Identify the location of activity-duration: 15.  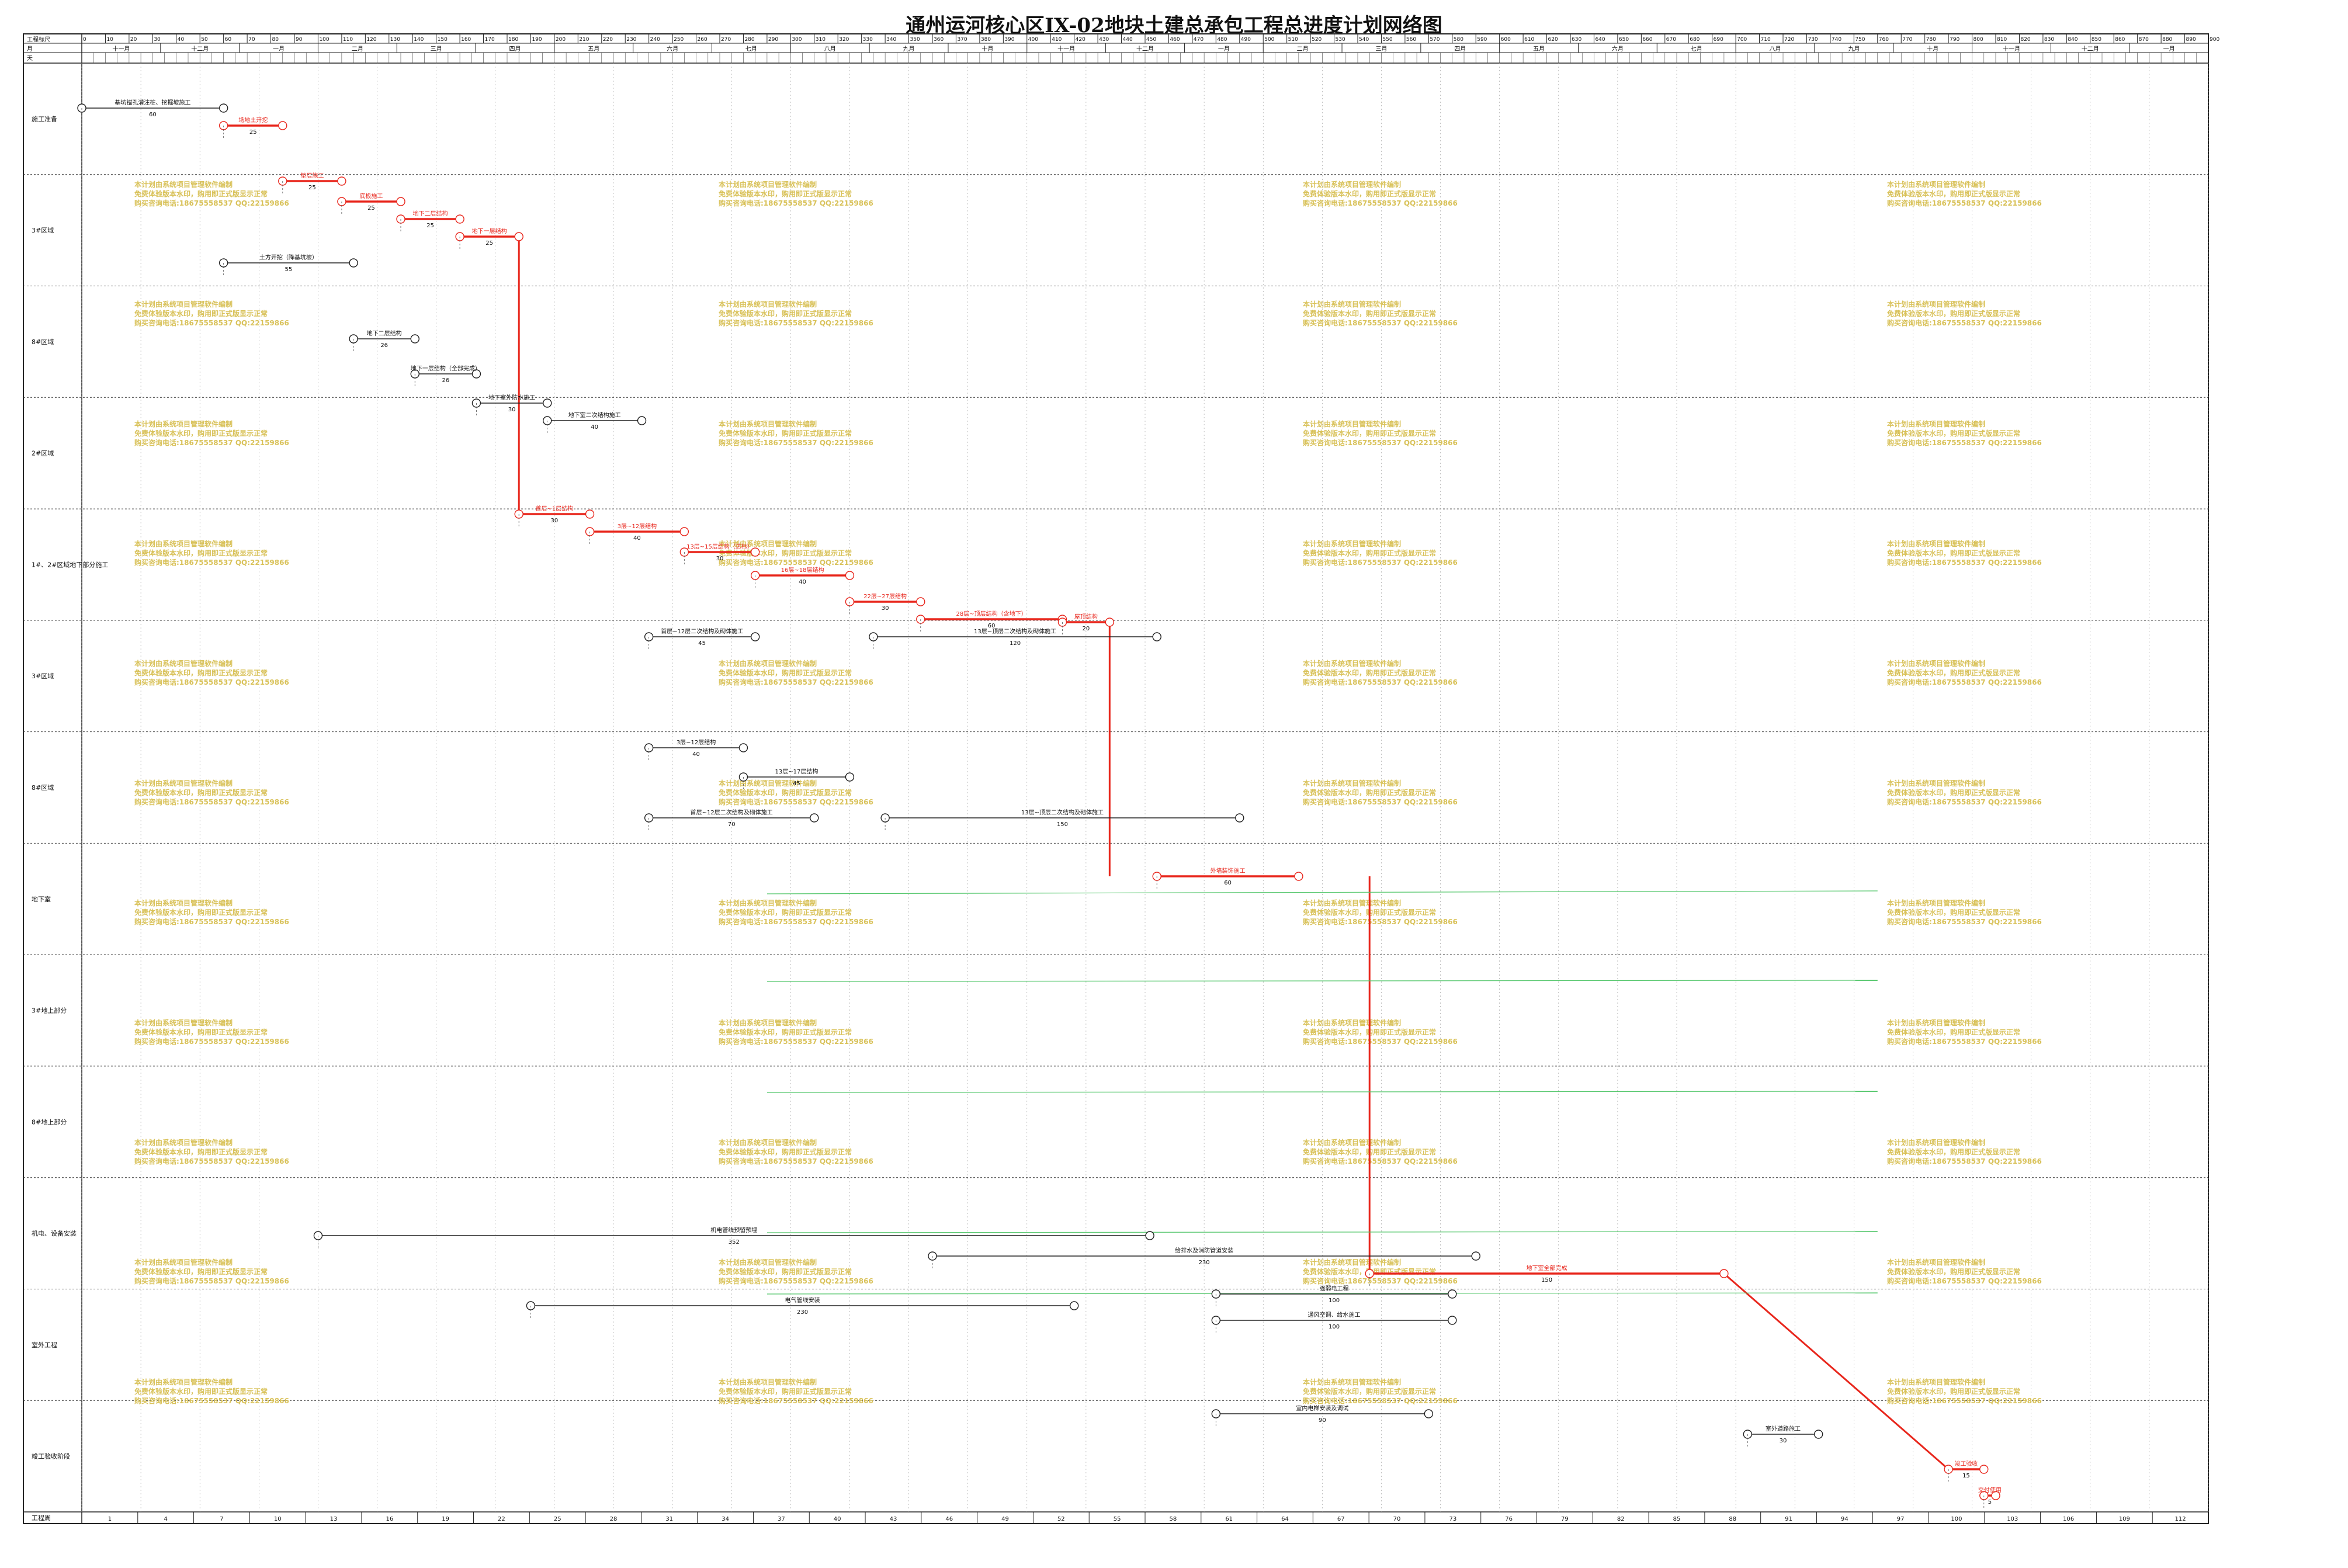
(1966, 1476).